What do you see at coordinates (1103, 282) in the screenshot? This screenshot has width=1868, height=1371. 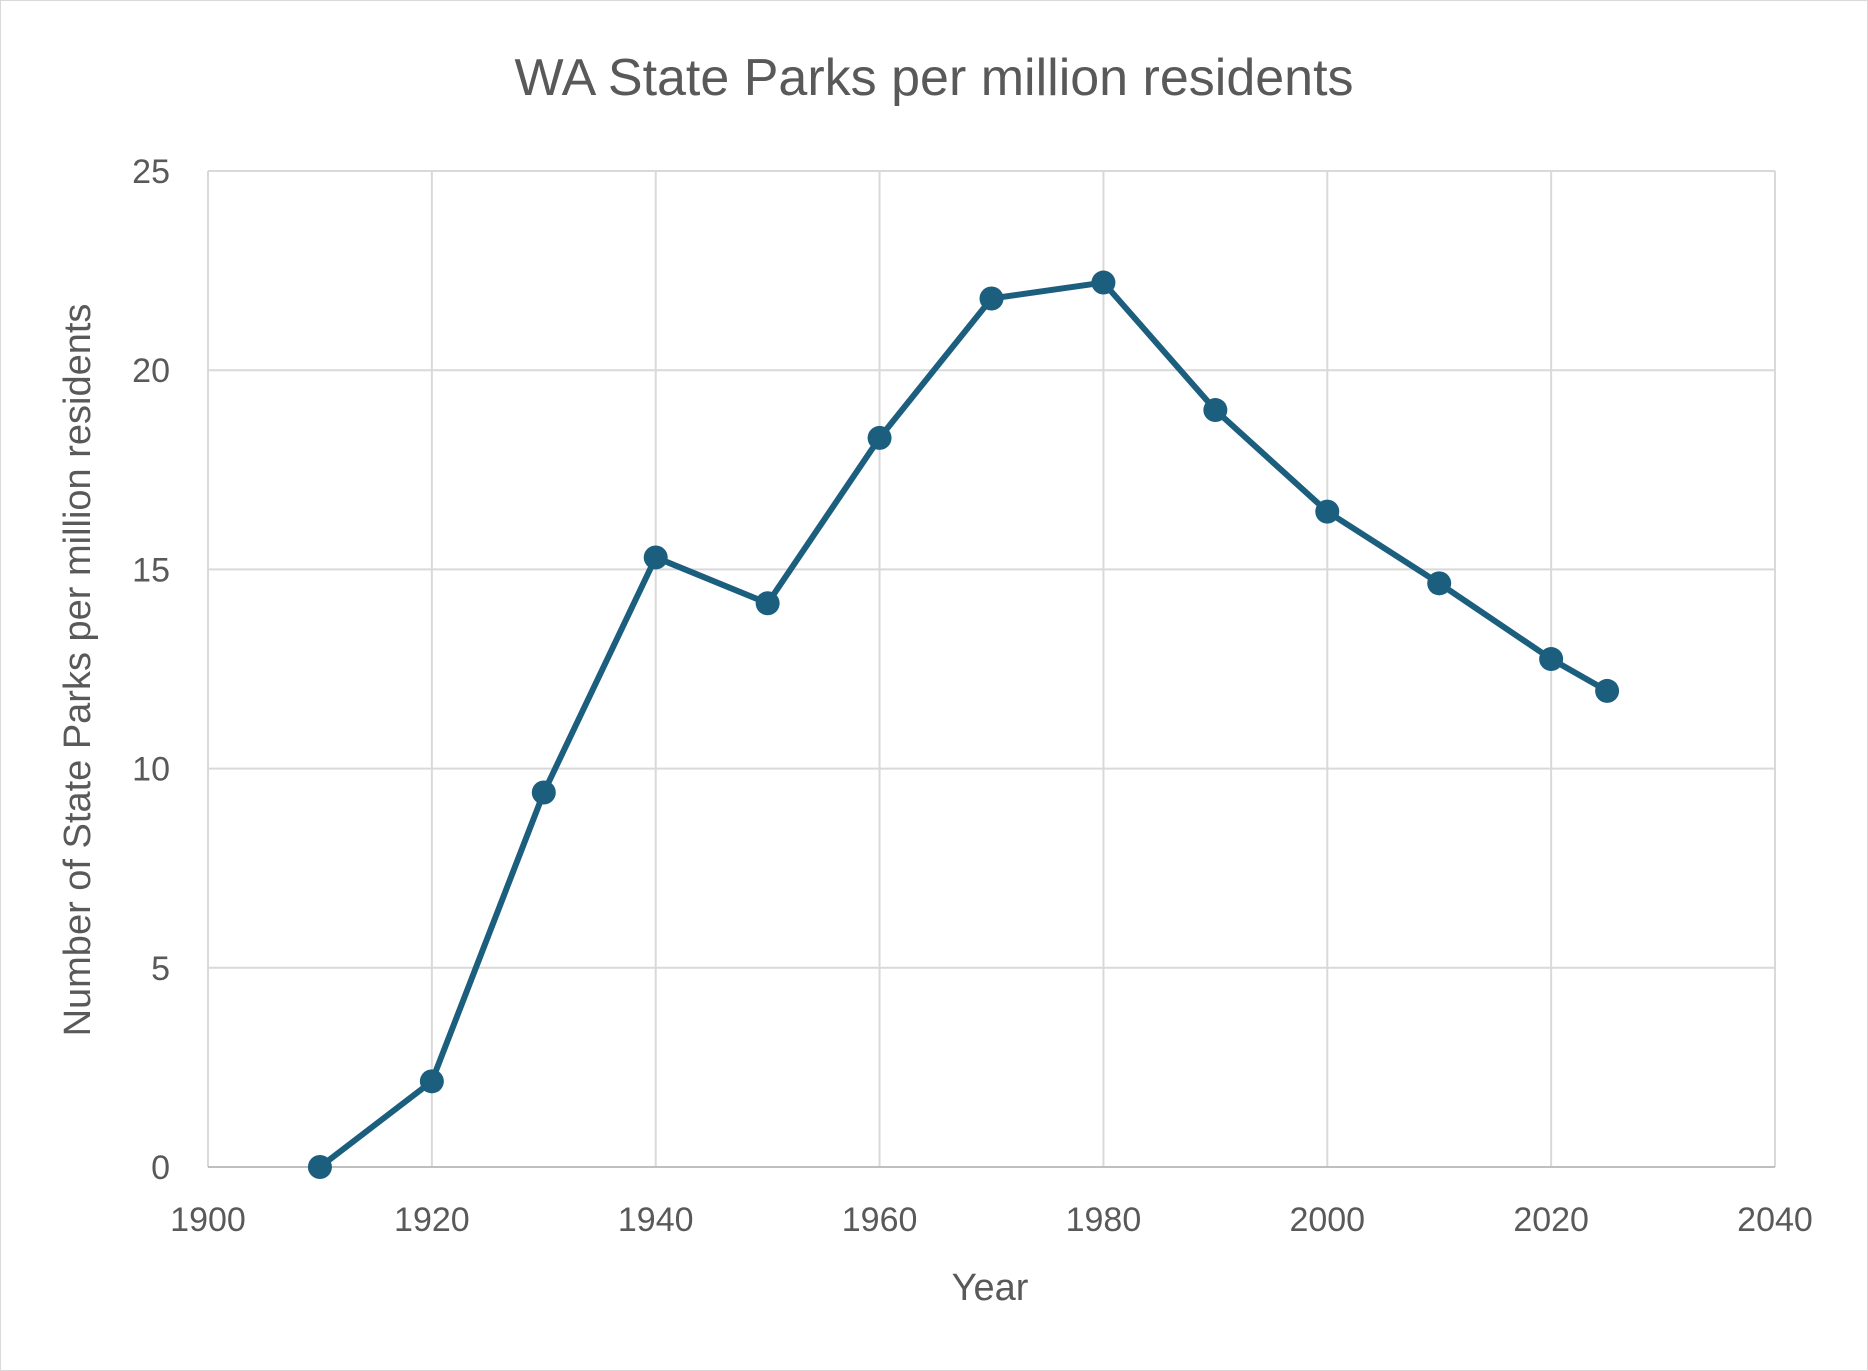 I see `data-point-1980` at bounding box center [1103, 282].